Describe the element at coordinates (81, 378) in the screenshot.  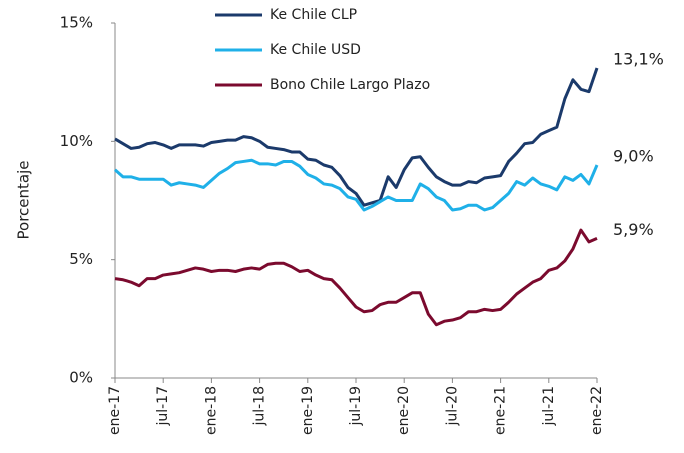
I see `y-tick-label: 0%` at that location.